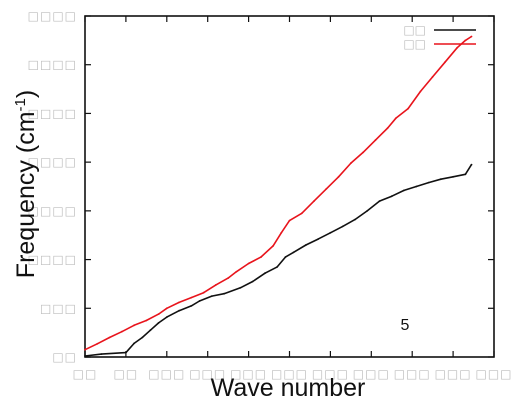 The height and width of the screenshot is (402, 516). What do you see at coordinates (26, 94) in the screenshot?
I see `y-axis-title-close: )` at bounding box center [26, 94].